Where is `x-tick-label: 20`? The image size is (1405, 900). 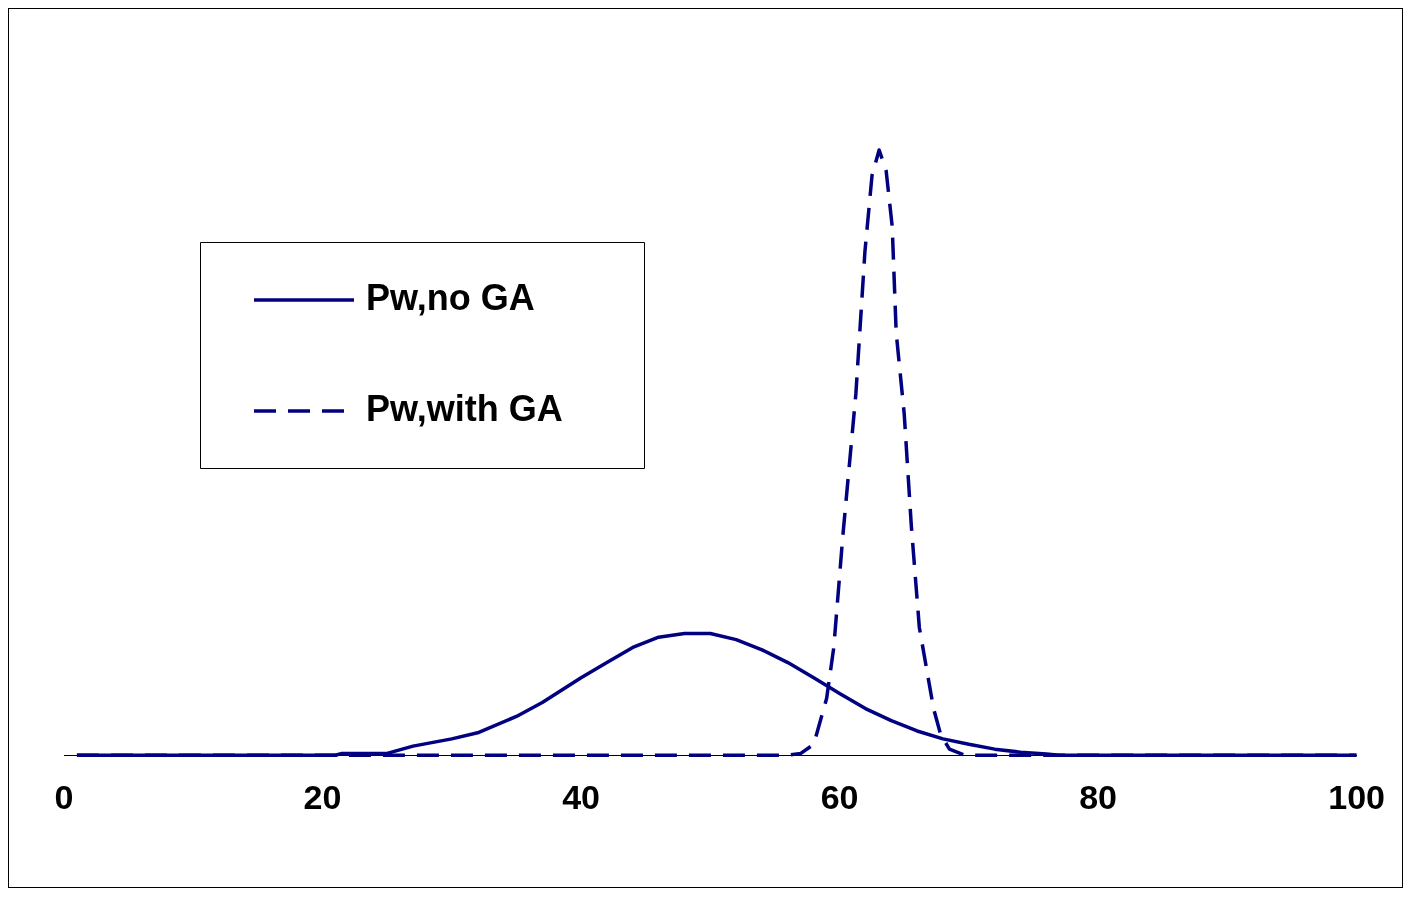
x-tick-label: 20 is located at coordinates (322, 796).